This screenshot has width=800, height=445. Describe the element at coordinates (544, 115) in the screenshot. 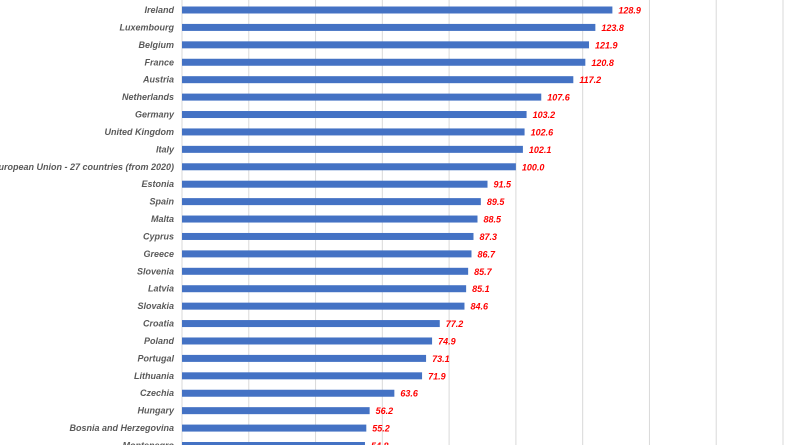

I see `data-label: 103.2` at that location.